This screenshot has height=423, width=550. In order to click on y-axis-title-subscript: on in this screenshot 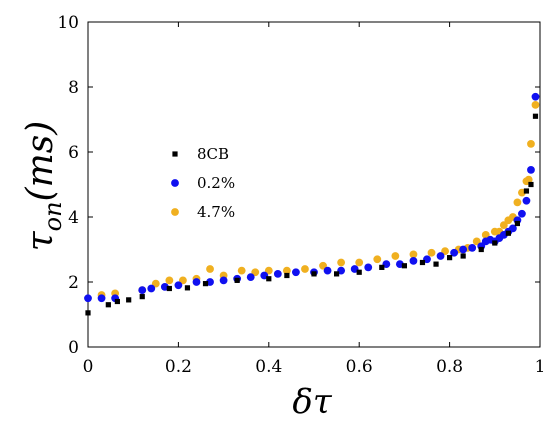, I will do `click(53, 216)`.